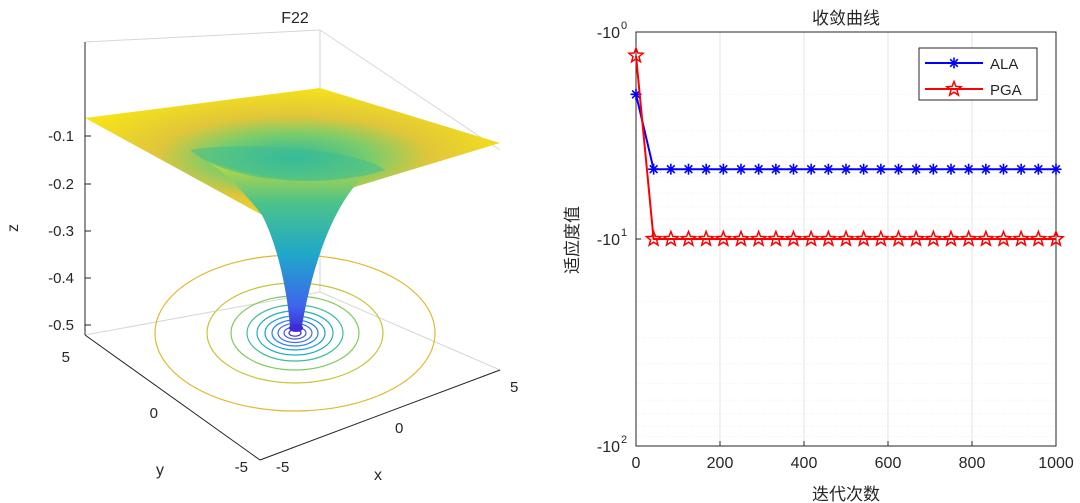  Describe the element at coordinates (972, 463) in the screenshot. I see `x-tick-label: 800` at that location.